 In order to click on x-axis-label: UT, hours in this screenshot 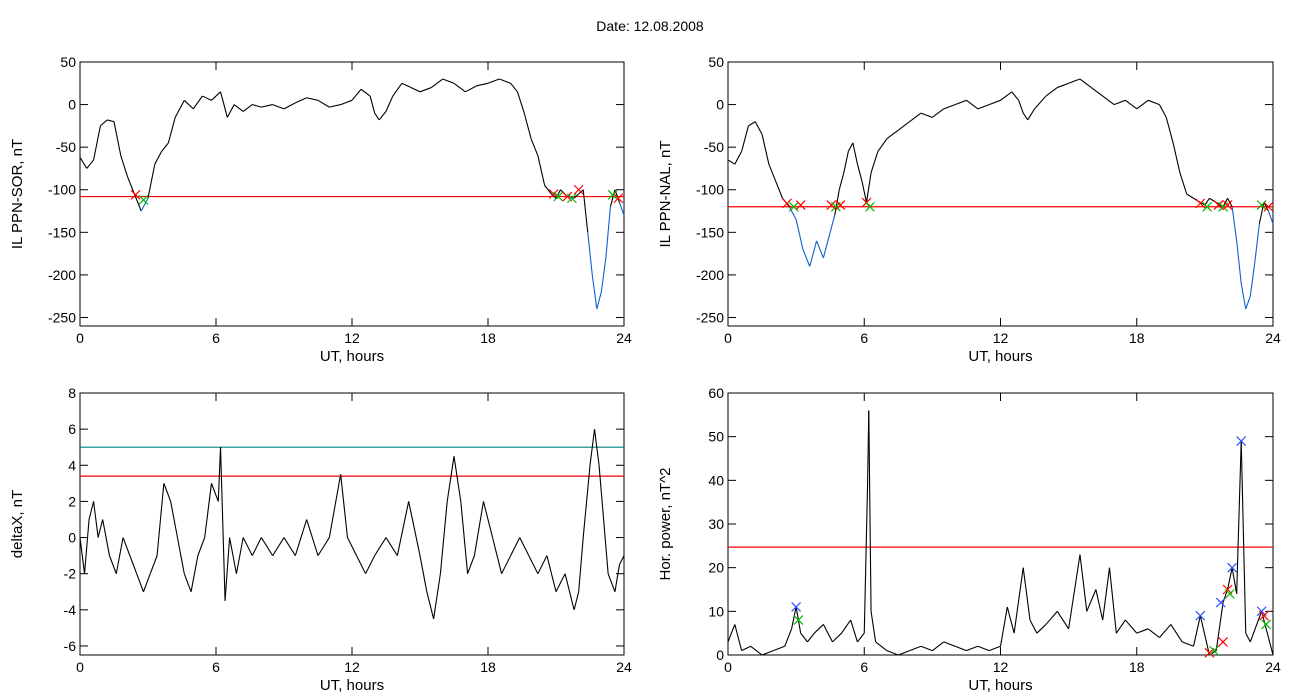, I will do `click(352, 685)`.